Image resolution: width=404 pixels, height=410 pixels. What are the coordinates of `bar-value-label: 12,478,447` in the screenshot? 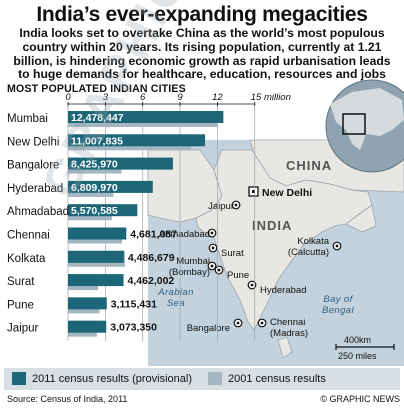 It's located at (97, 118).